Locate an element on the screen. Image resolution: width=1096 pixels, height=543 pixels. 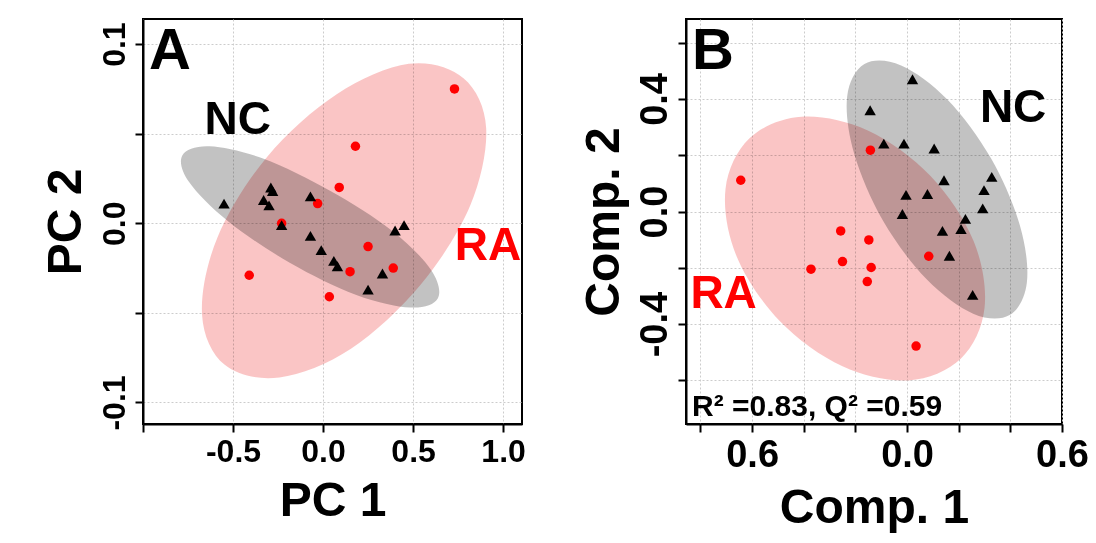
annotation: R² =0.83, Q² =0.59 is located at coordinates (817, 405).